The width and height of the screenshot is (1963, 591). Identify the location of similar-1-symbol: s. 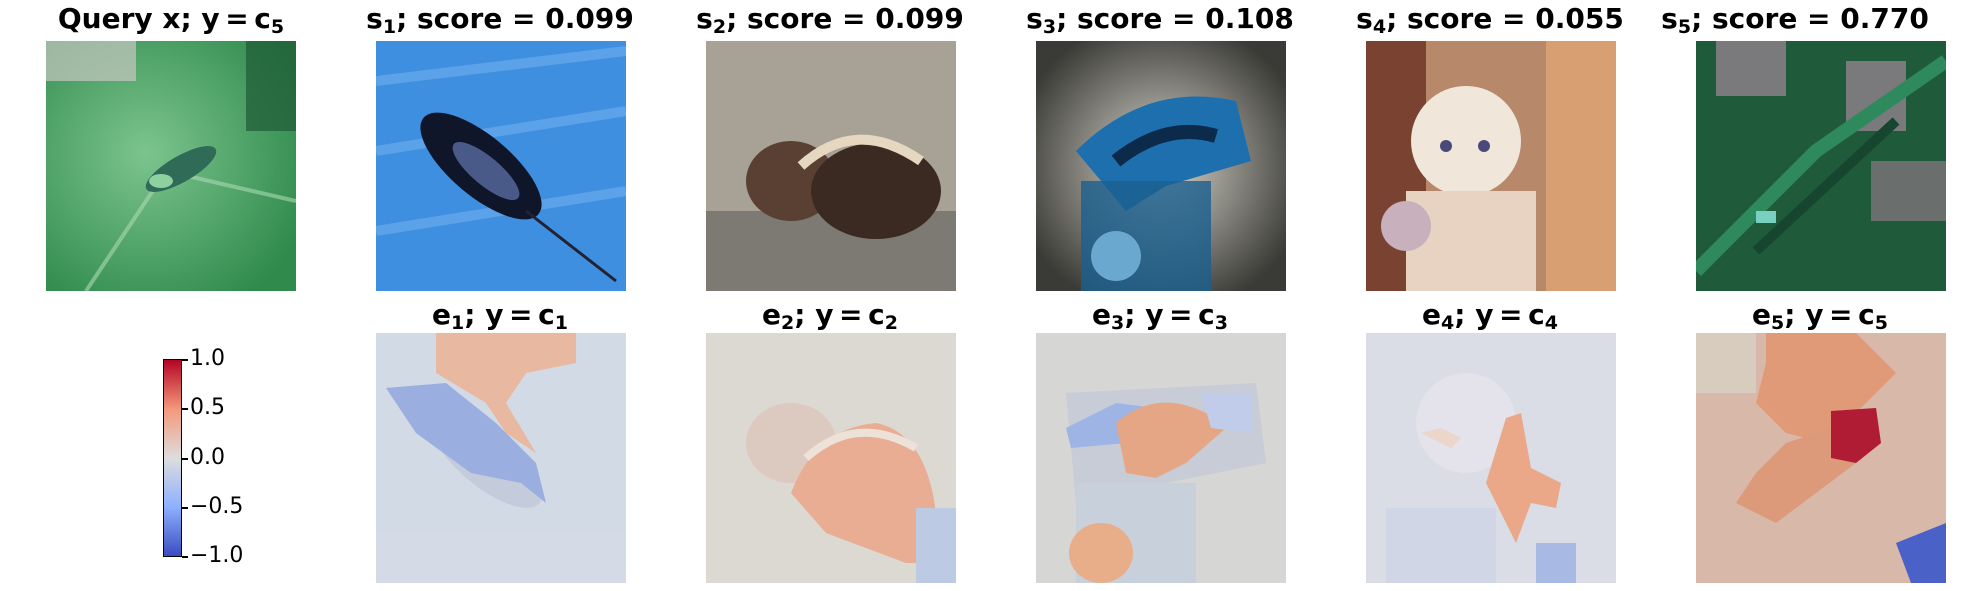
(374, 18).